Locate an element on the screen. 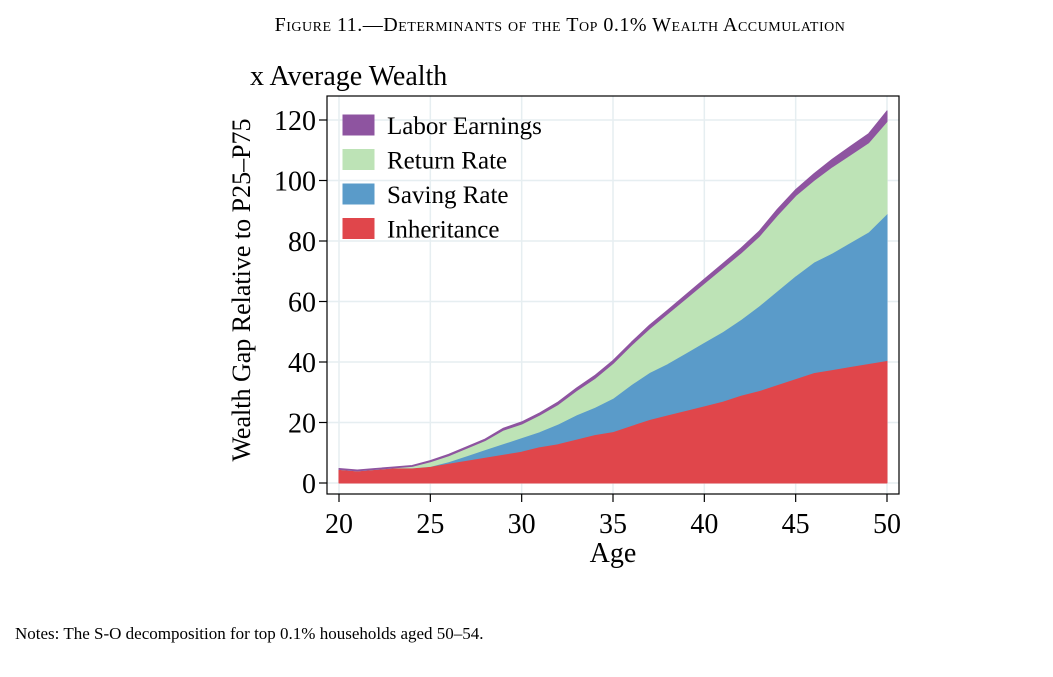 This screenshot has height=677, width=1053. legend-swatch-return-rate is located at coordinates (358, 159).